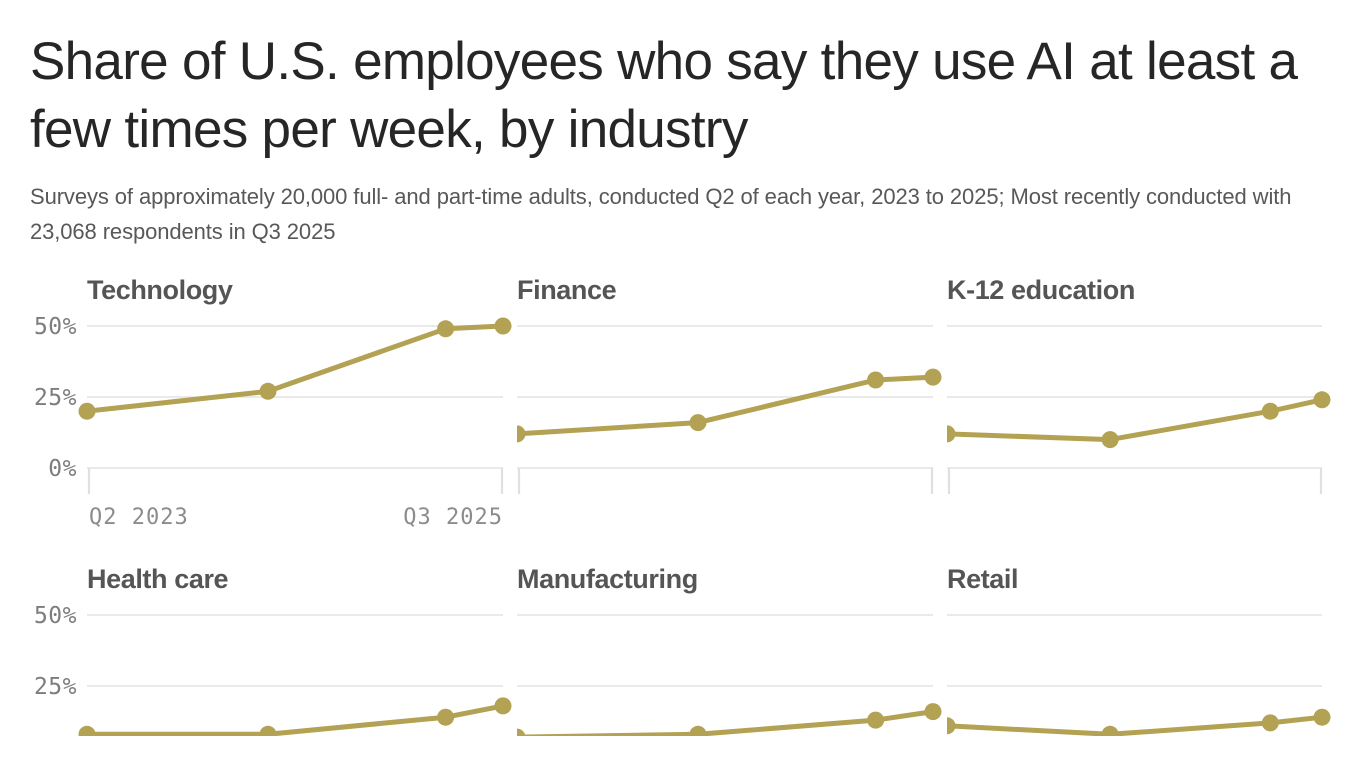 The width and height of the screenshot is (1366, 768). Describe the element at coordinates (62, 469) in the screenshot. I see `y-axis-tick-label: 0%` at that location.